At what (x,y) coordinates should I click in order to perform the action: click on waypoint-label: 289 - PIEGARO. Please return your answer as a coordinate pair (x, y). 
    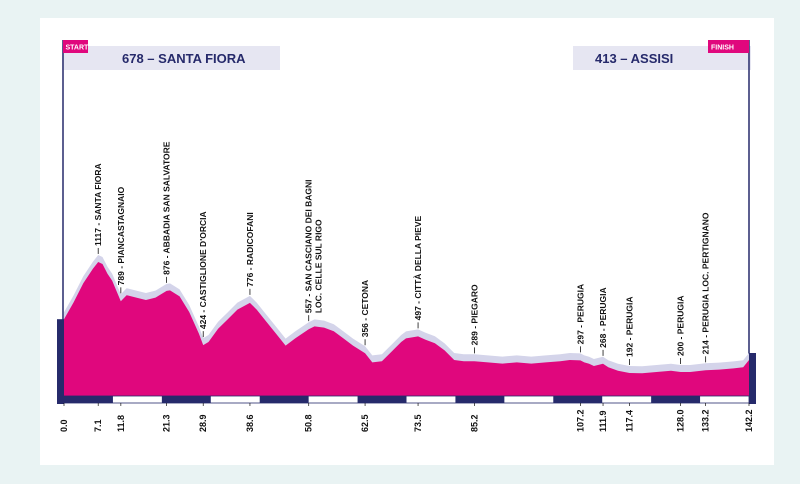
    Looking at the image, I should click on (474, 314).